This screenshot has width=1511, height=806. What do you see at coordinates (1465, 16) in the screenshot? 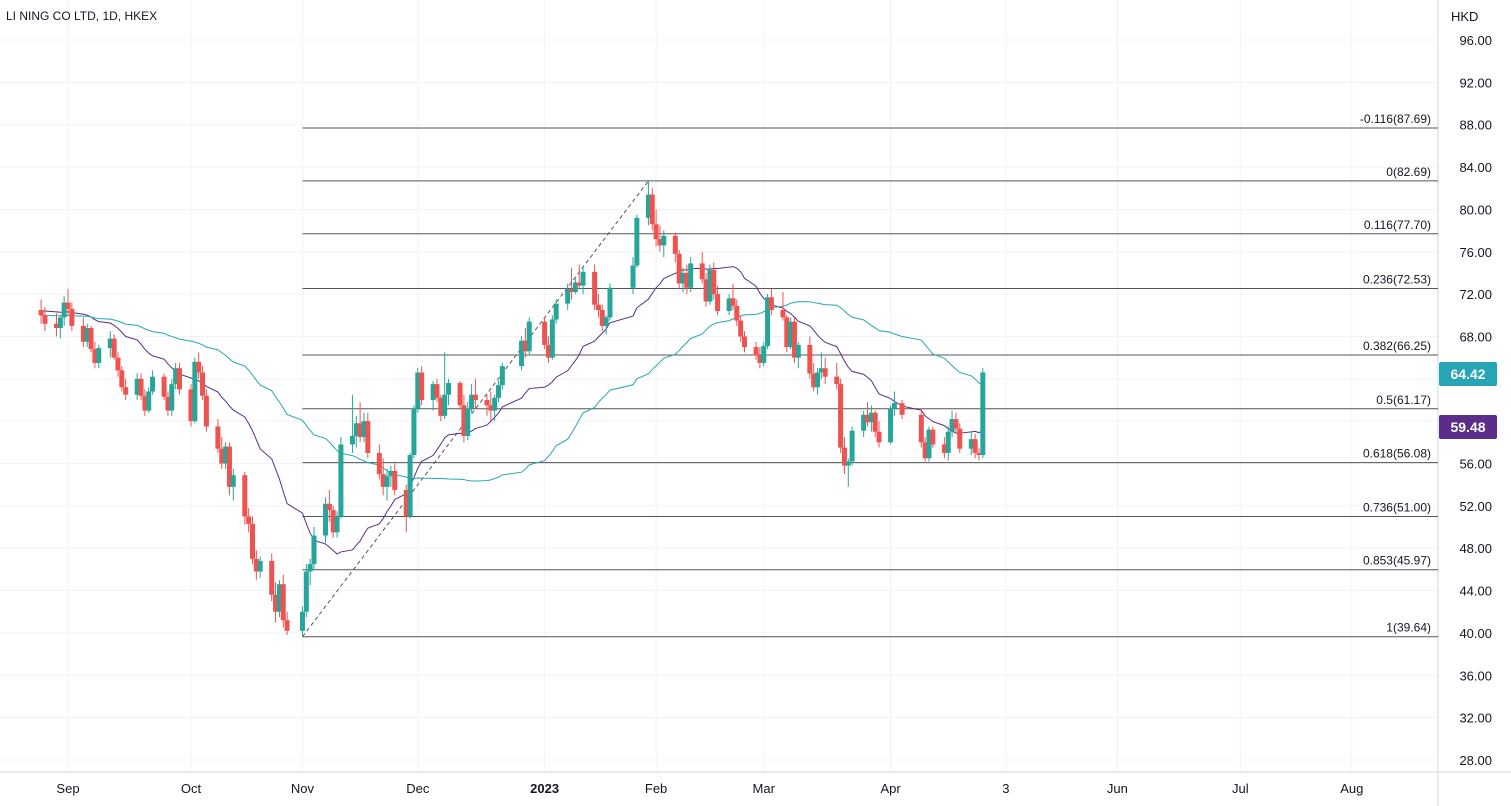
I see `currency-label: HKD` at bounding box center [1465, 16].